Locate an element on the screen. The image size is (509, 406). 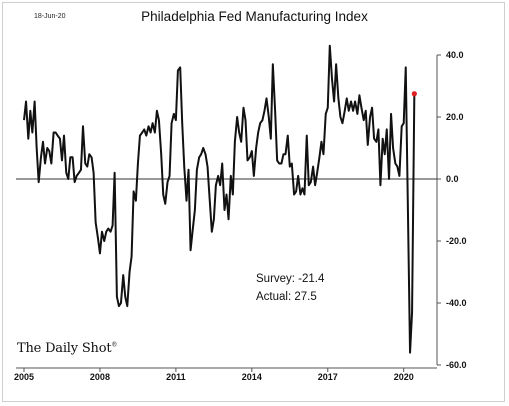
y-tick-label-3: -20.0 is located at coordinates (456, 241).